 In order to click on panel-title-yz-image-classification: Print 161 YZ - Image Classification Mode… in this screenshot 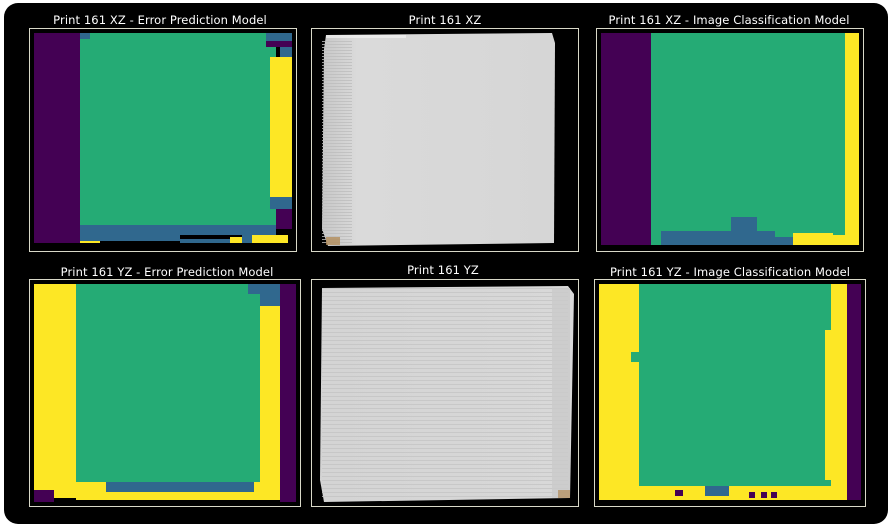, I will do `click(730, 272)`.